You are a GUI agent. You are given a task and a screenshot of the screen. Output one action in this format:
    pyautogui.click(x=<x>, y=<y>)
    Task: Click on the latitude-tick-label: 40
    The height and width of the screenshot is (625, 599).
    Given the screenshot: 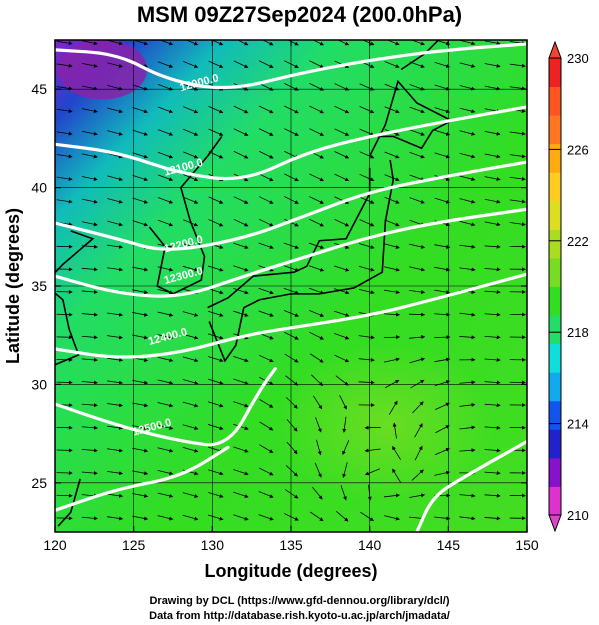 What is the action you would take?
    pyautogui.click(x=39, y=188)
    